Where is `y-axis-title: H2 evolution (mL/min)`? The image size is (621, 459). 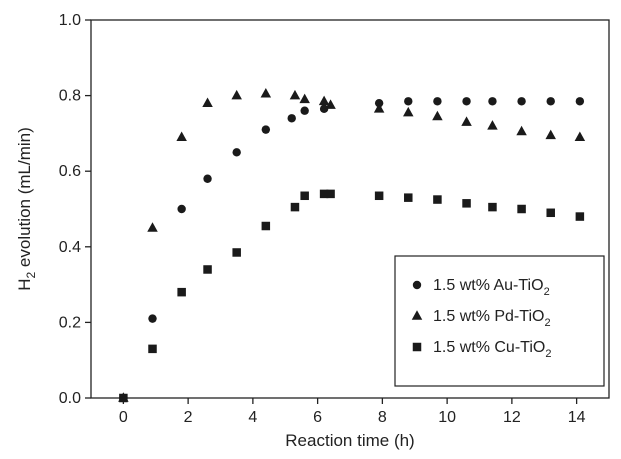 y-axis-title: H2 evolution (mL/min) is located at coordinates (26, 209).